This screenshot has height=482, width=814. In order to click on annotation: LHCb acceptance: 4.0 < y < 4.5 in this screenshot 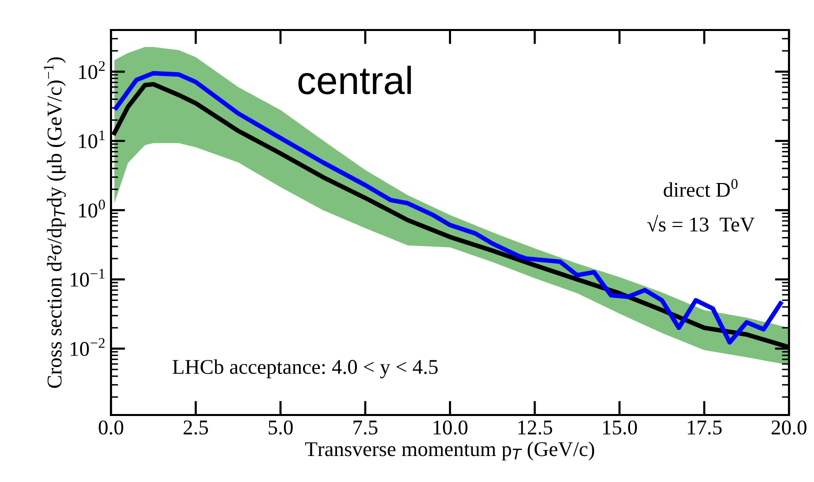, I will do `click(305, 368)`.